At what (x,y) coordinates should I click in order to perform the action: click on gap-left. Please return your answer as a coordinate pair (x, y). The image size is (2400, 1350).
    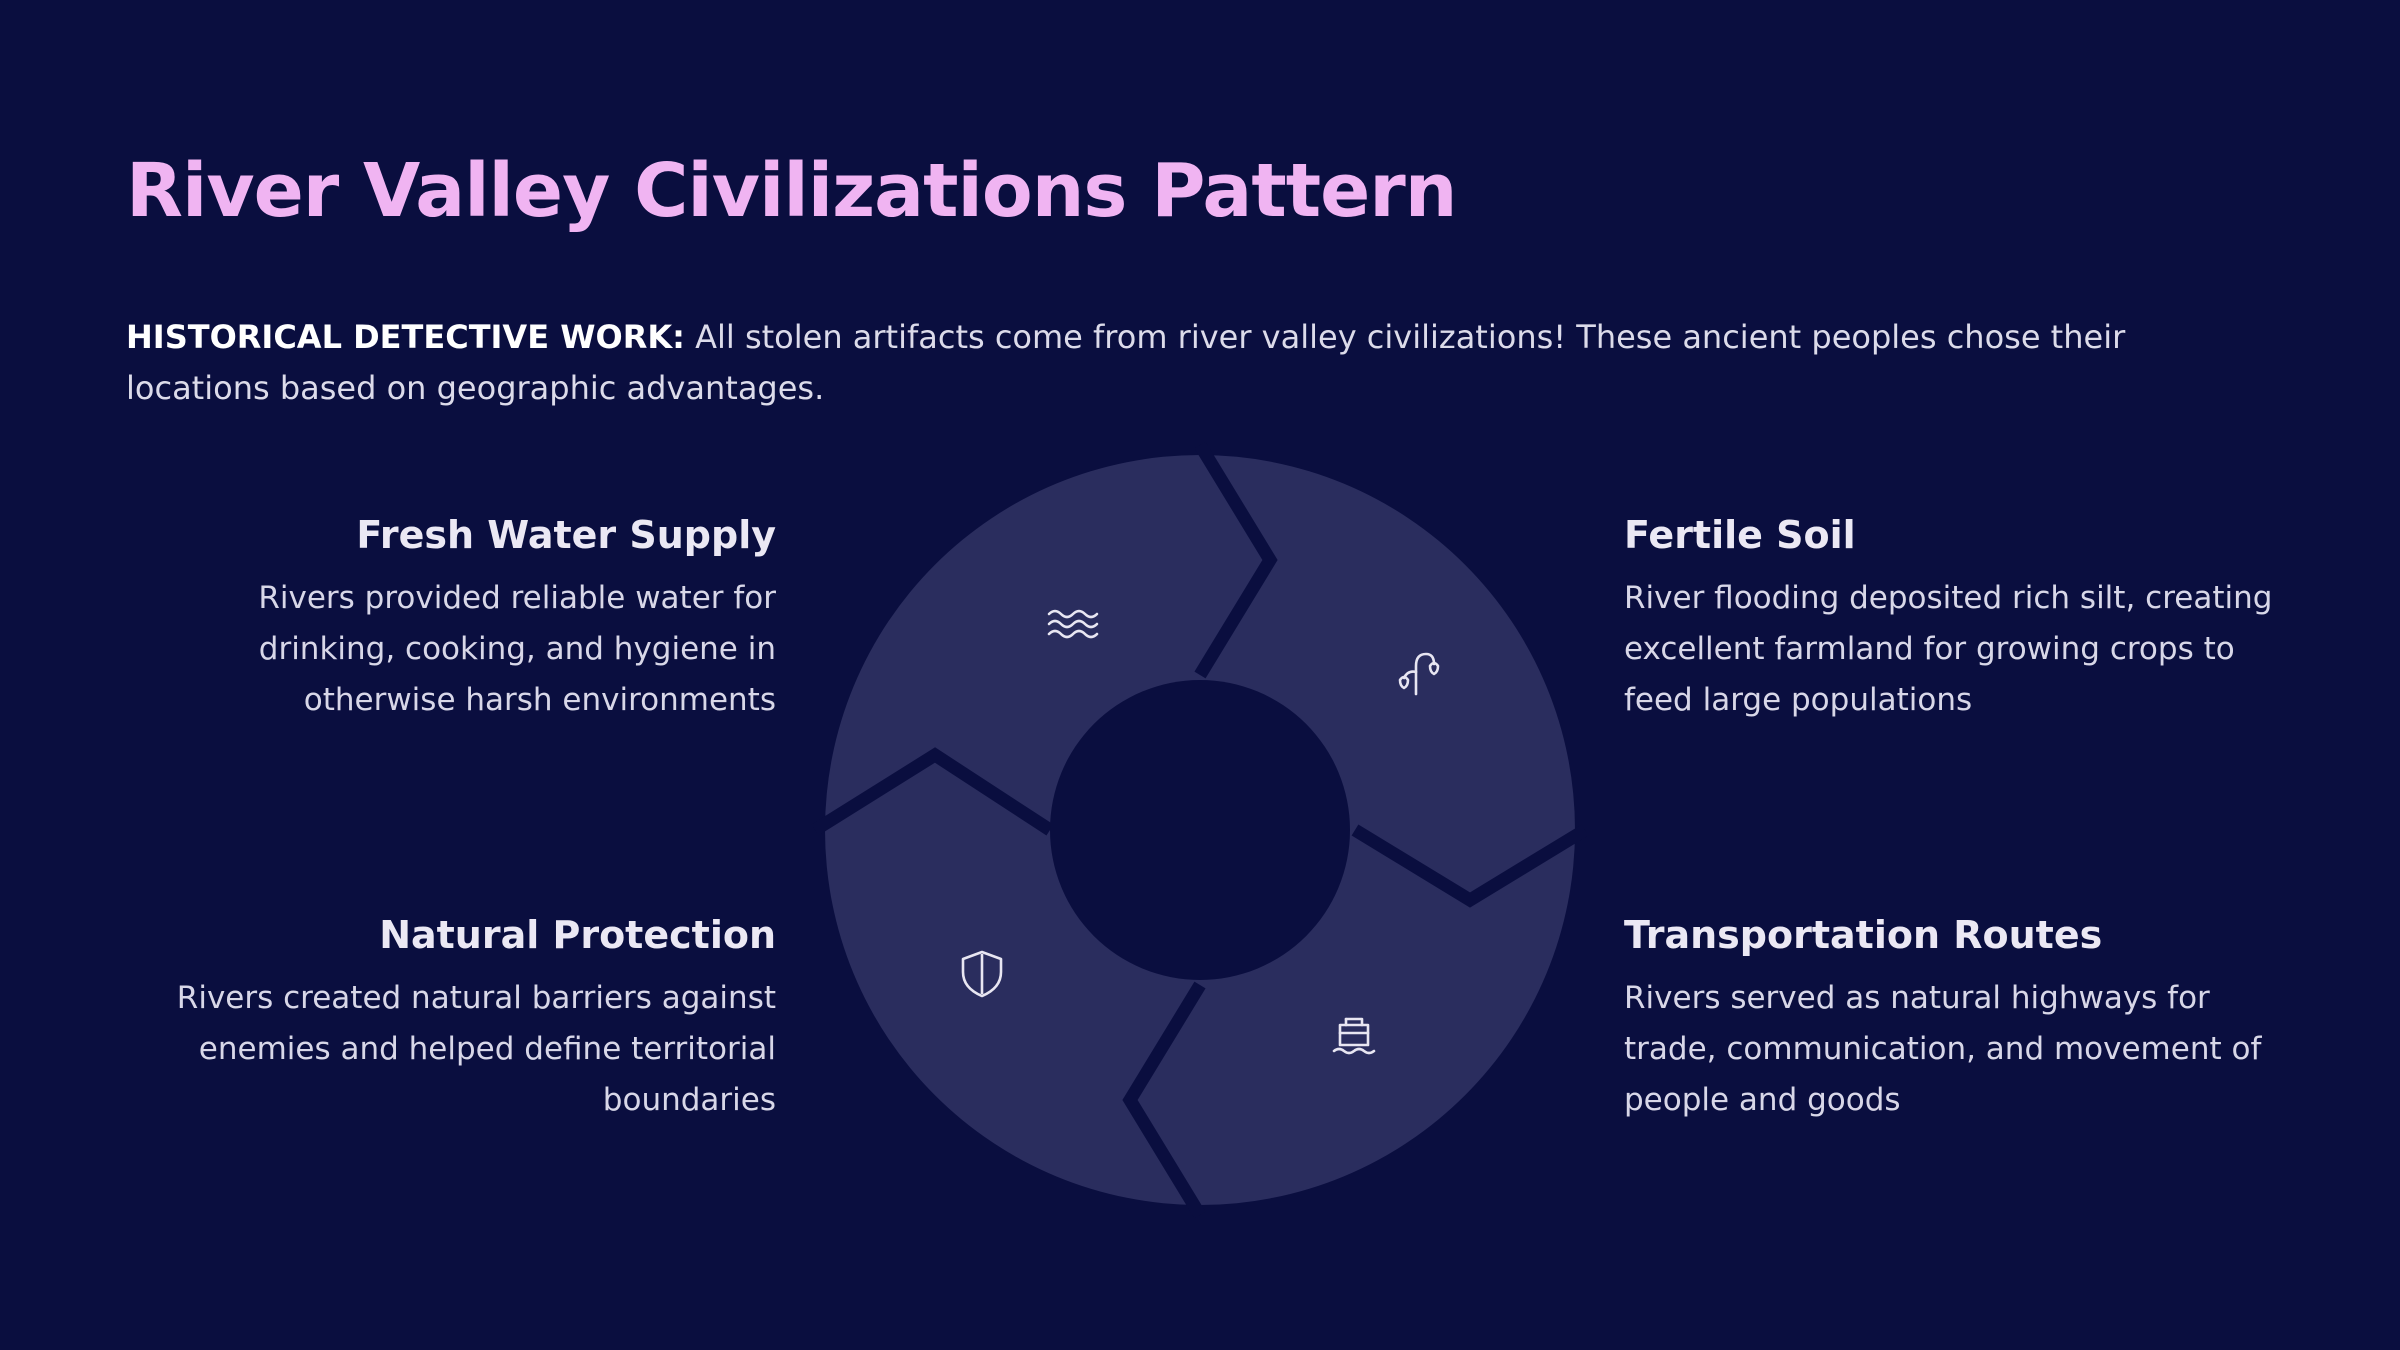
    Looking at the image, I should click on (932, 791).